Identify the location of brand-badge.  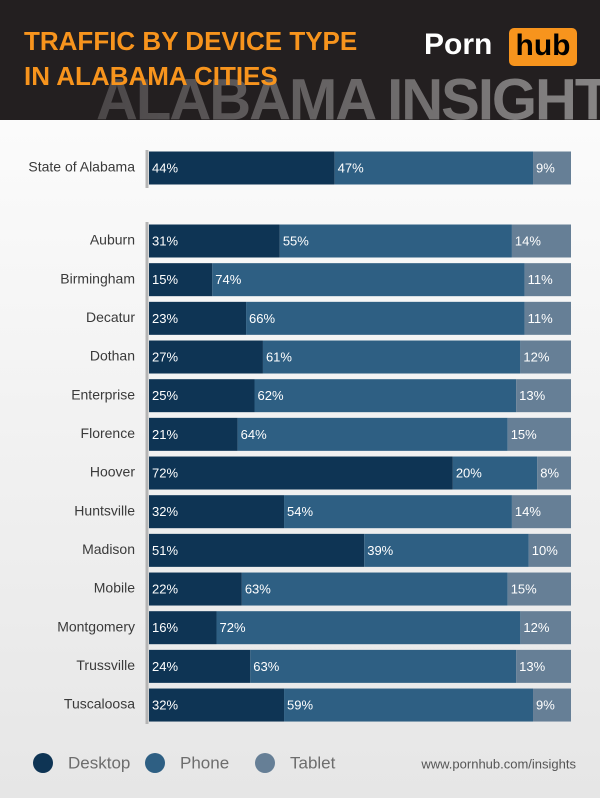
(543, 47).